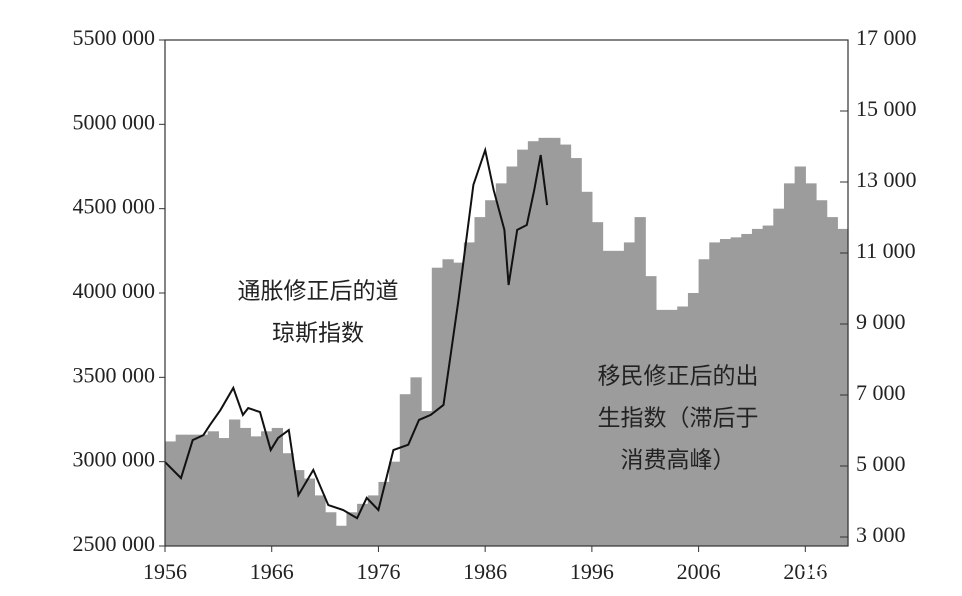 Image resolution: width=962 pixels, height=596 pixels. What do you see at coordinates (870, 571) in the screenshot?
I see `watermark: 头条 @张学峰` at bounding box center [870, 571].